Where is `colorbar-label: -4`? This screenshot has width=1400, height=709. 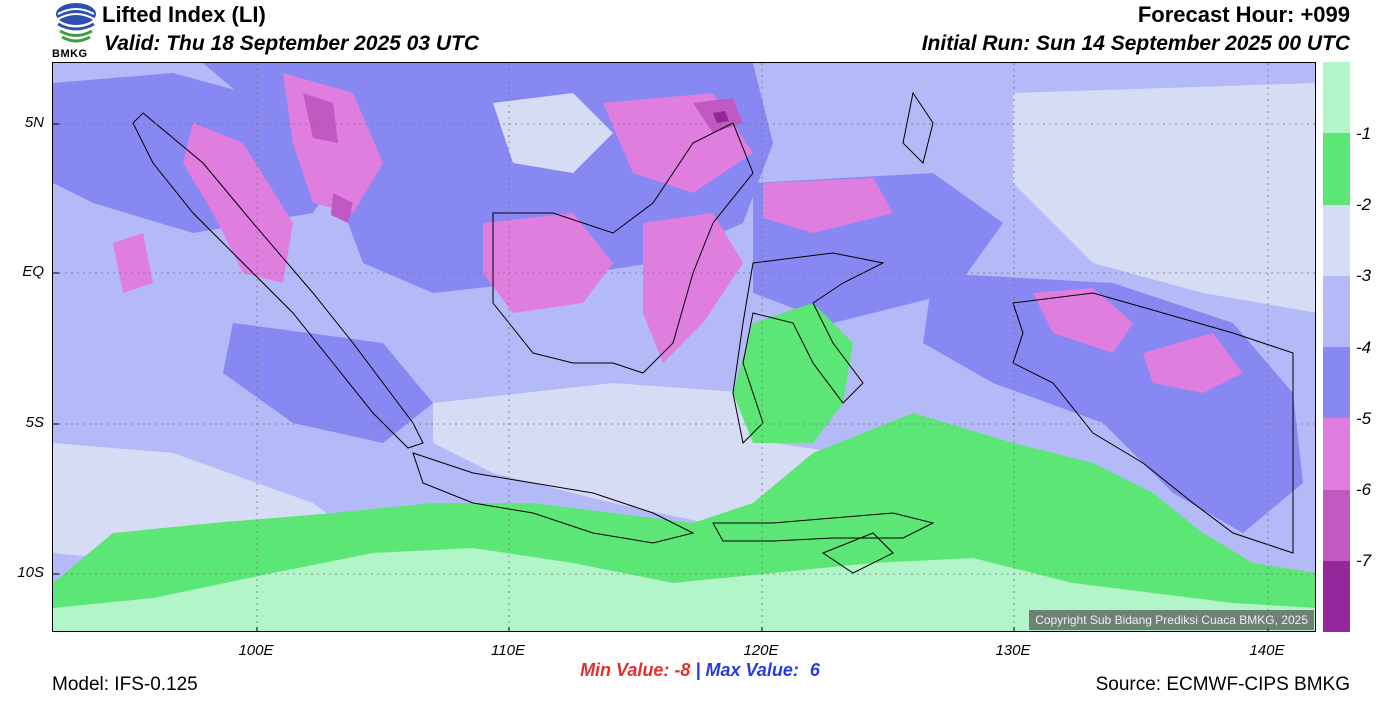 colorbar-label: -4 is located at coordinates (1364, 347).